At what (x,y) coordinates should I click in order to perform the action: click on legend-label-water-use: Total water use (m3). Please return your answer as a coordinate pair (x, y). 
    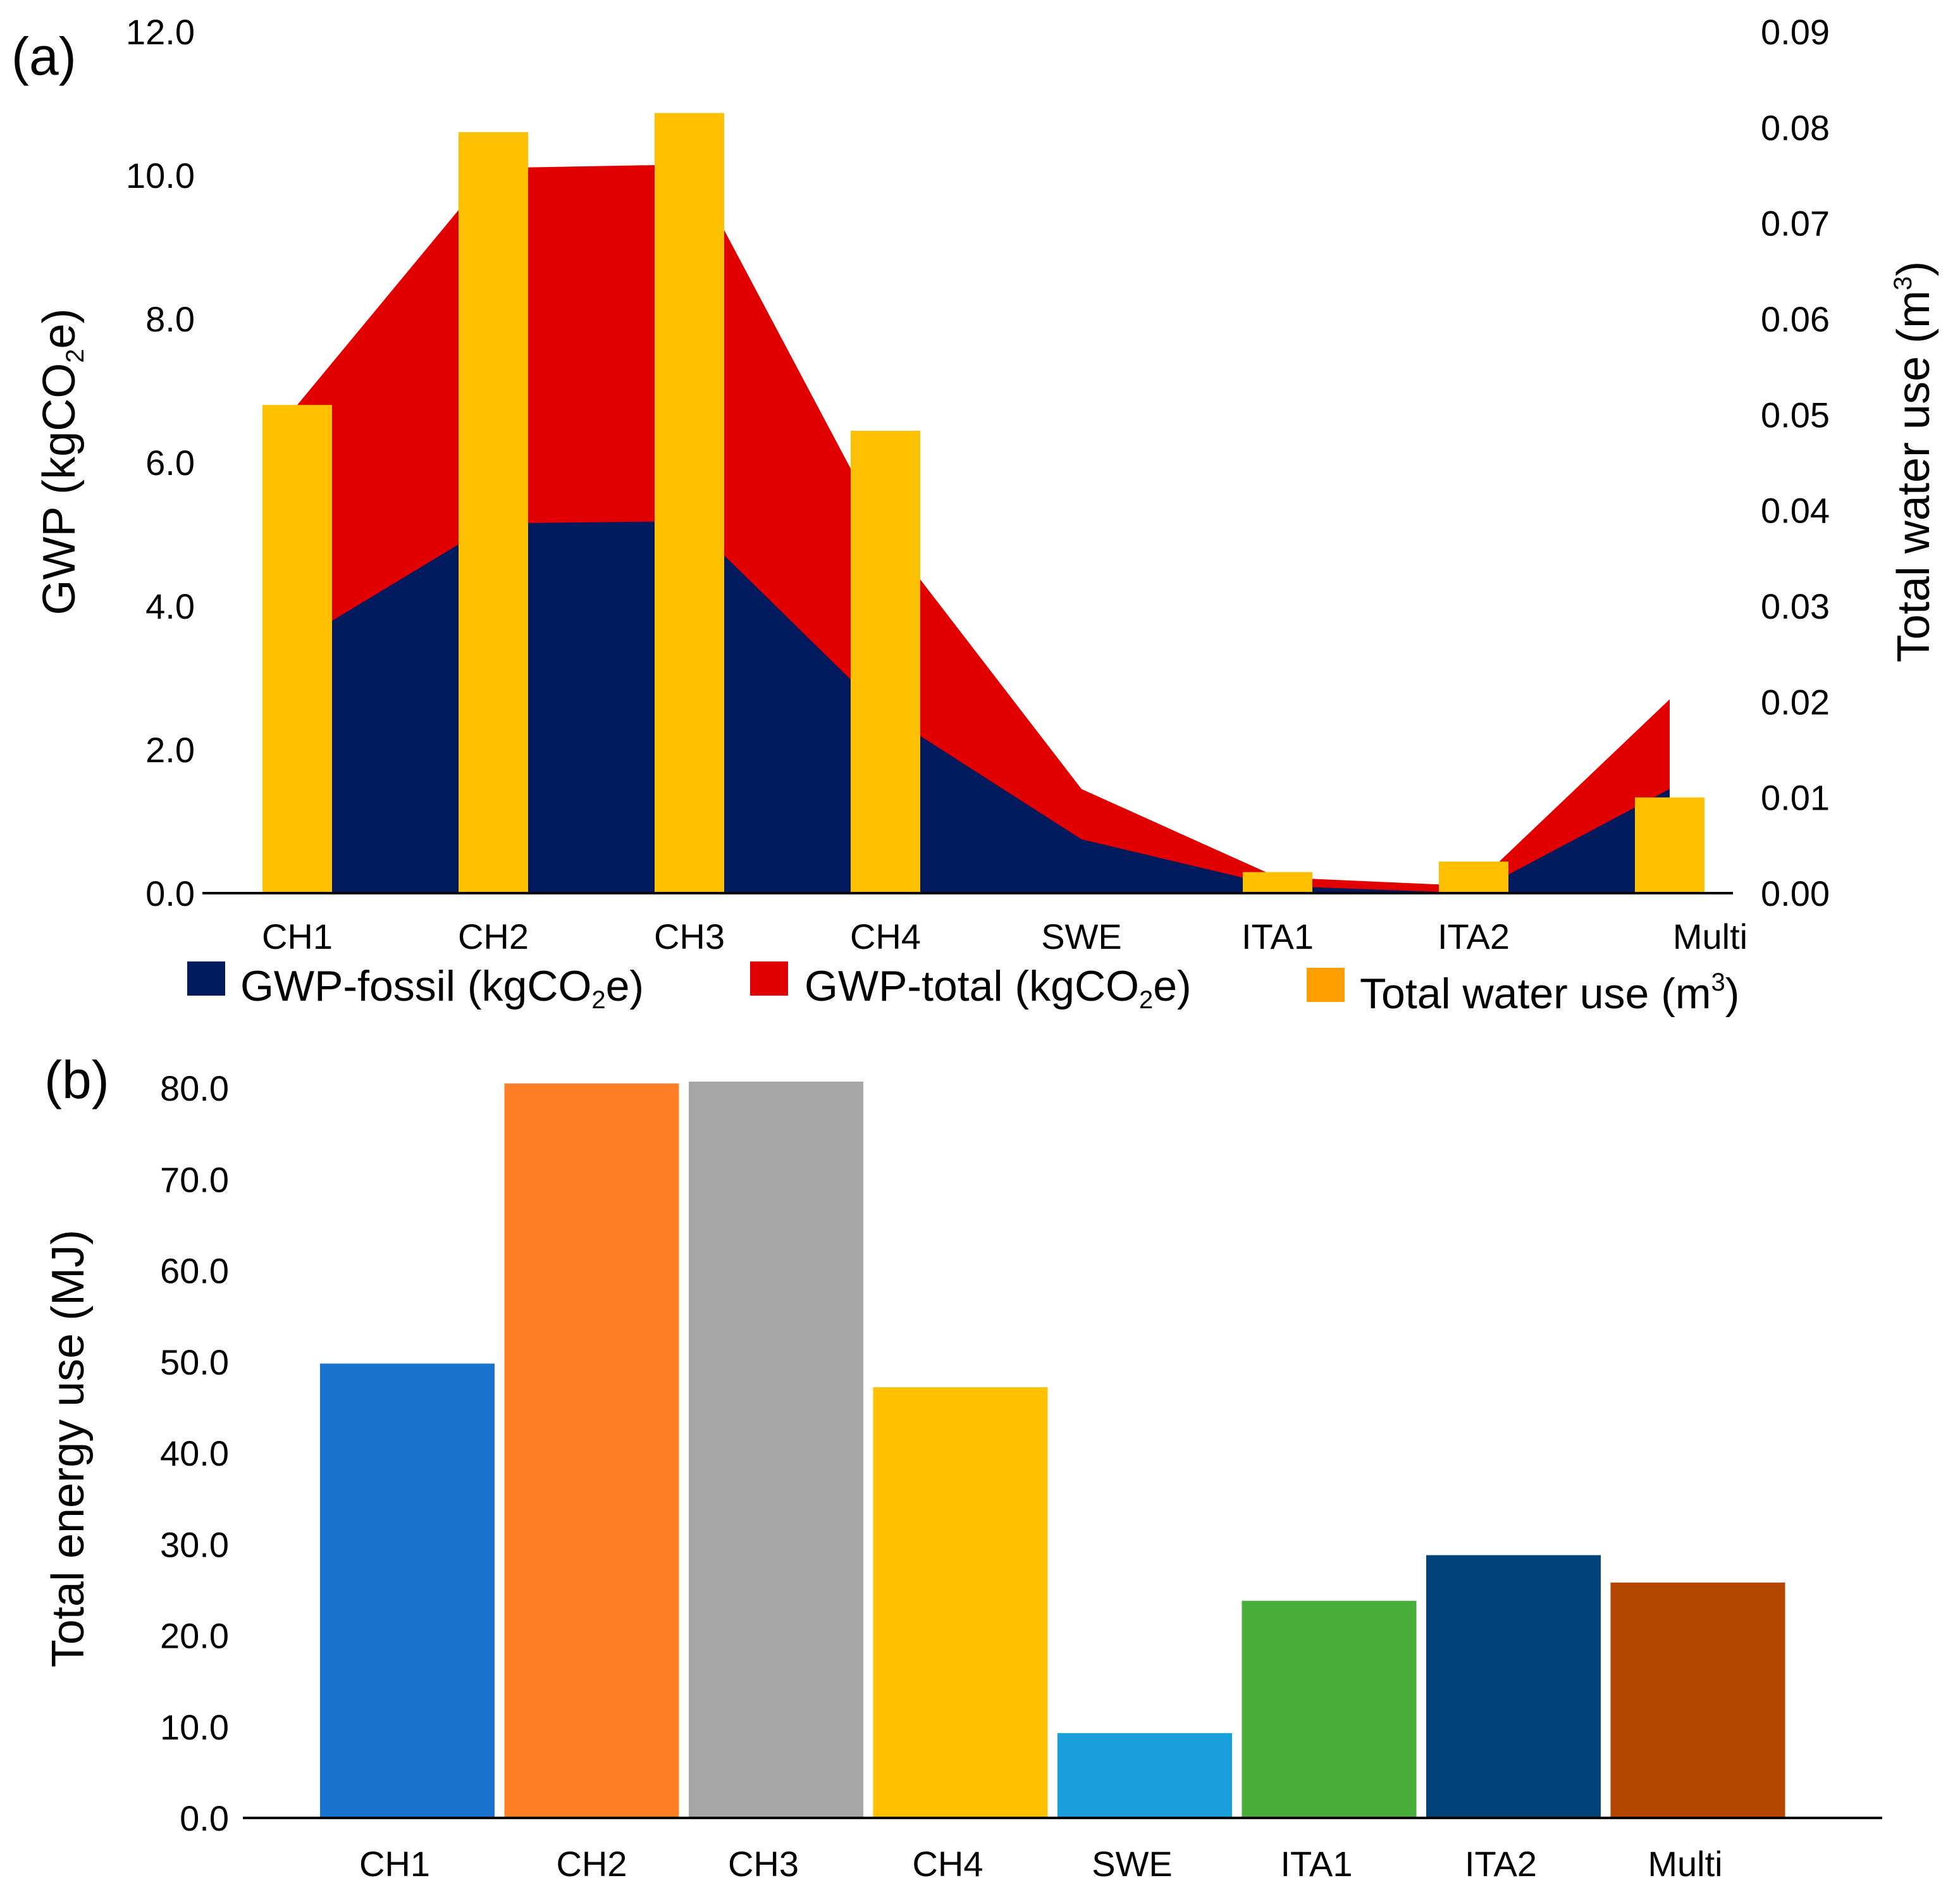
    Looking at the image, I should click on (1550, 993).